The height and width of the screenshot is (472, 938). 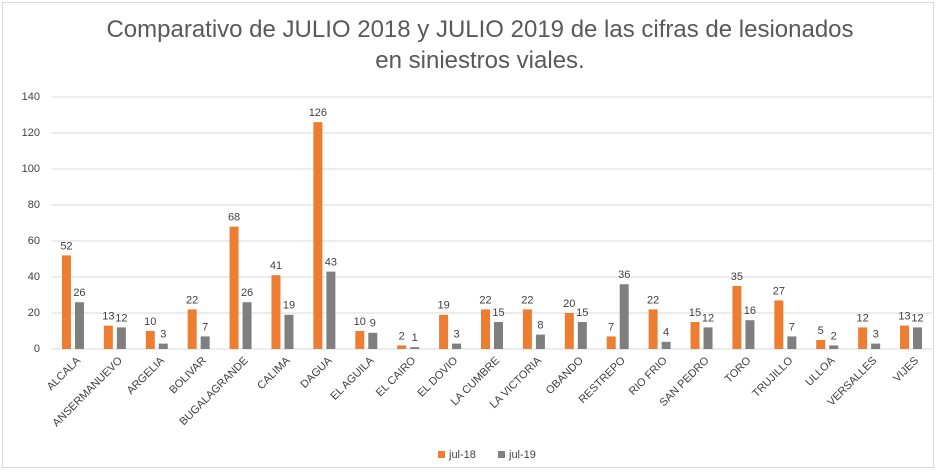 What do you see at coordinates (66, 246) in the screenshot?
I see `data-label: 52` at bounding box center [66, 246].